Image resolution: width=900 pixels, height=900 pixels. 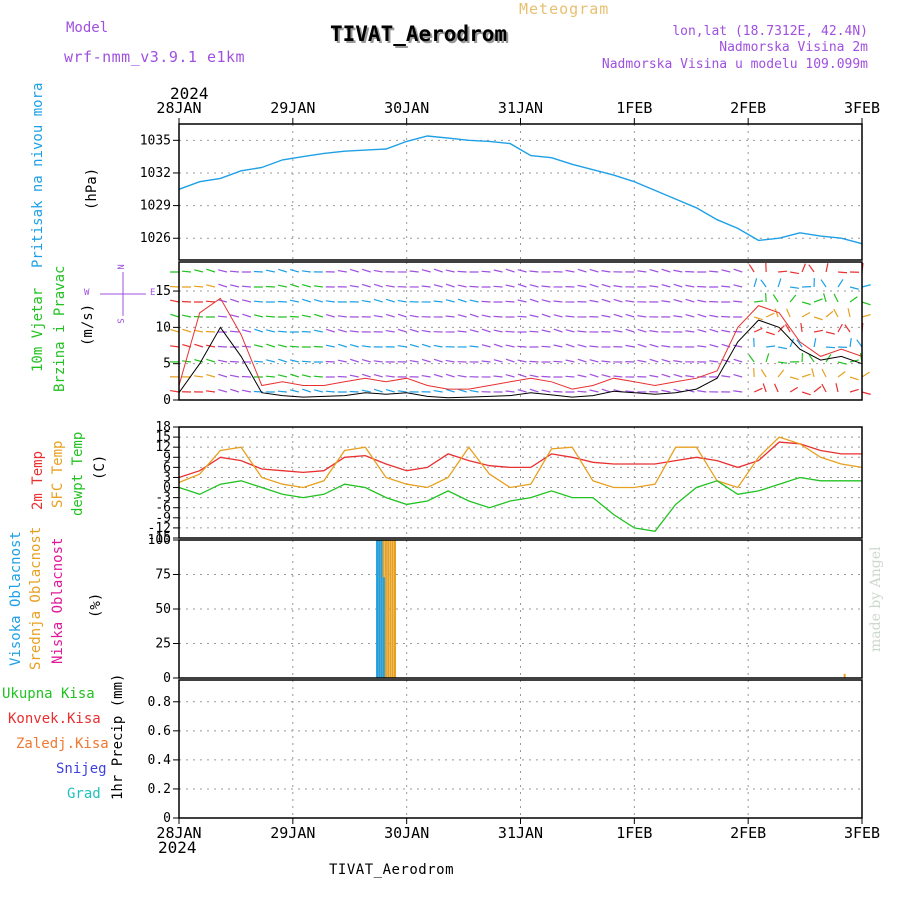 What do you see at coordinates (178, 108) in the screenshot?
I see `x-tick-top-label: 28JAN` at bounding box center [178, 108].